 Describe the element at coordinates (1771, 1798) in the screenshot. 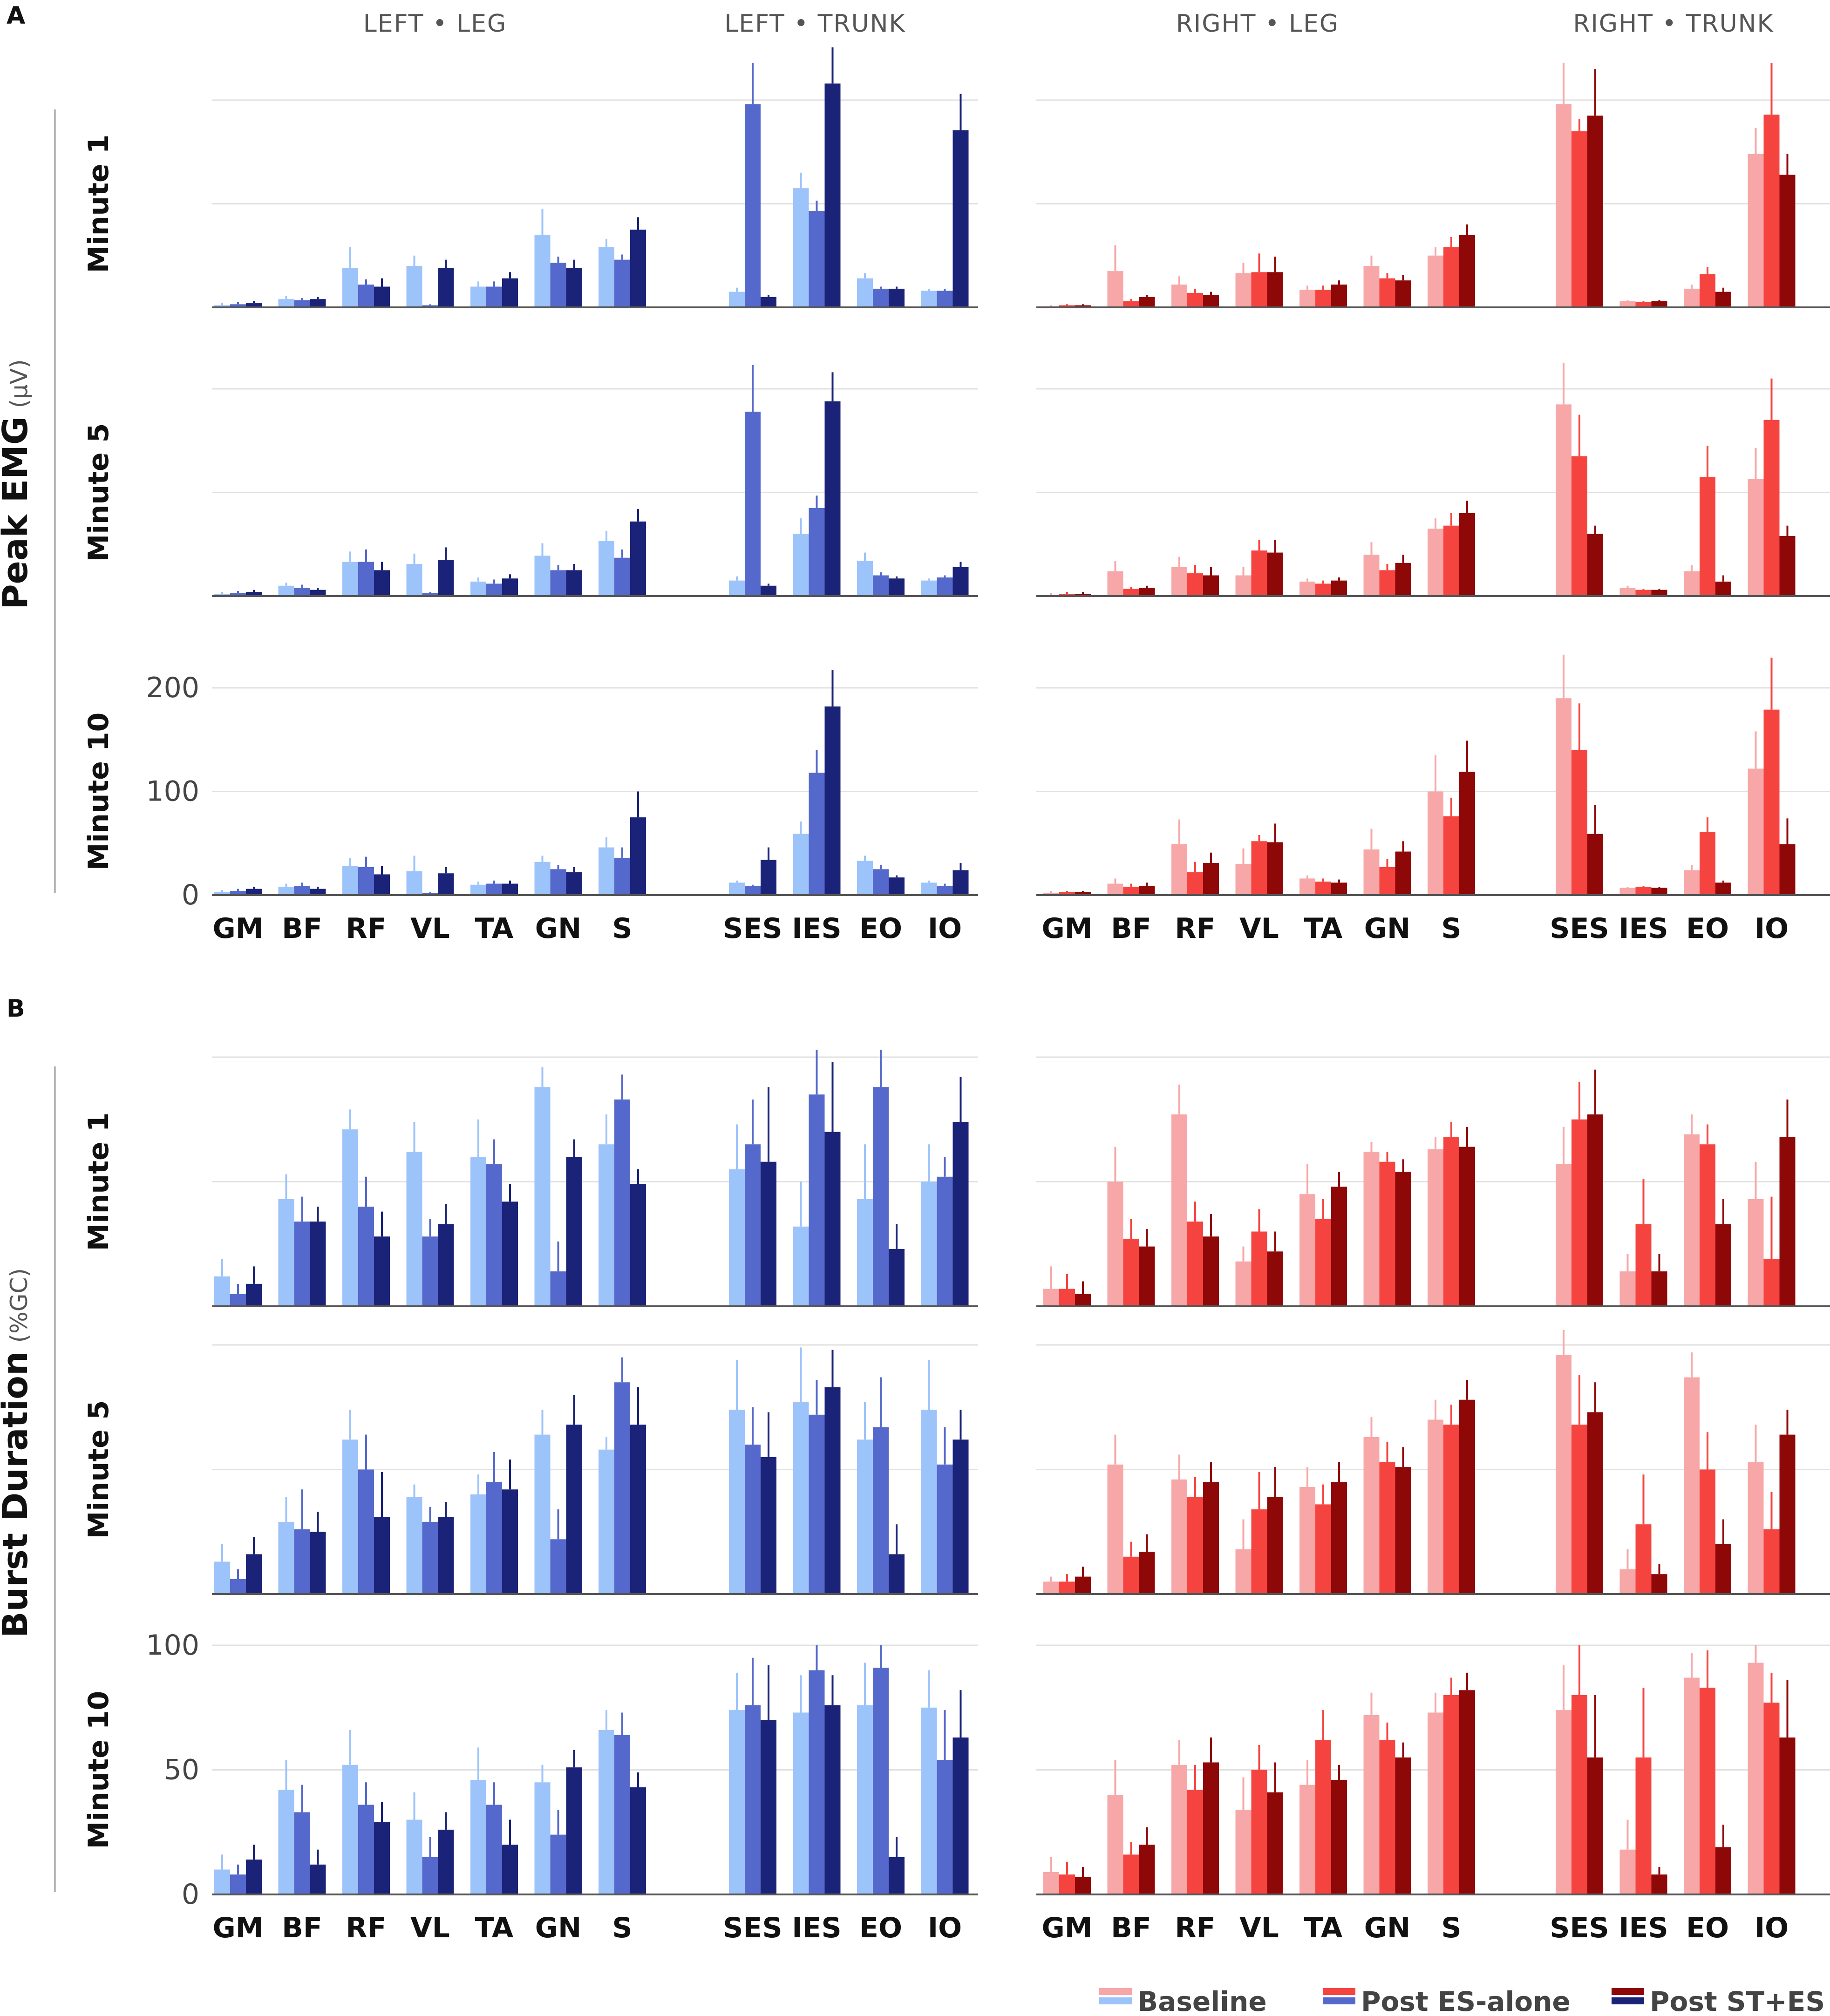

I see `B-bar-right-IO-s1` at that location.